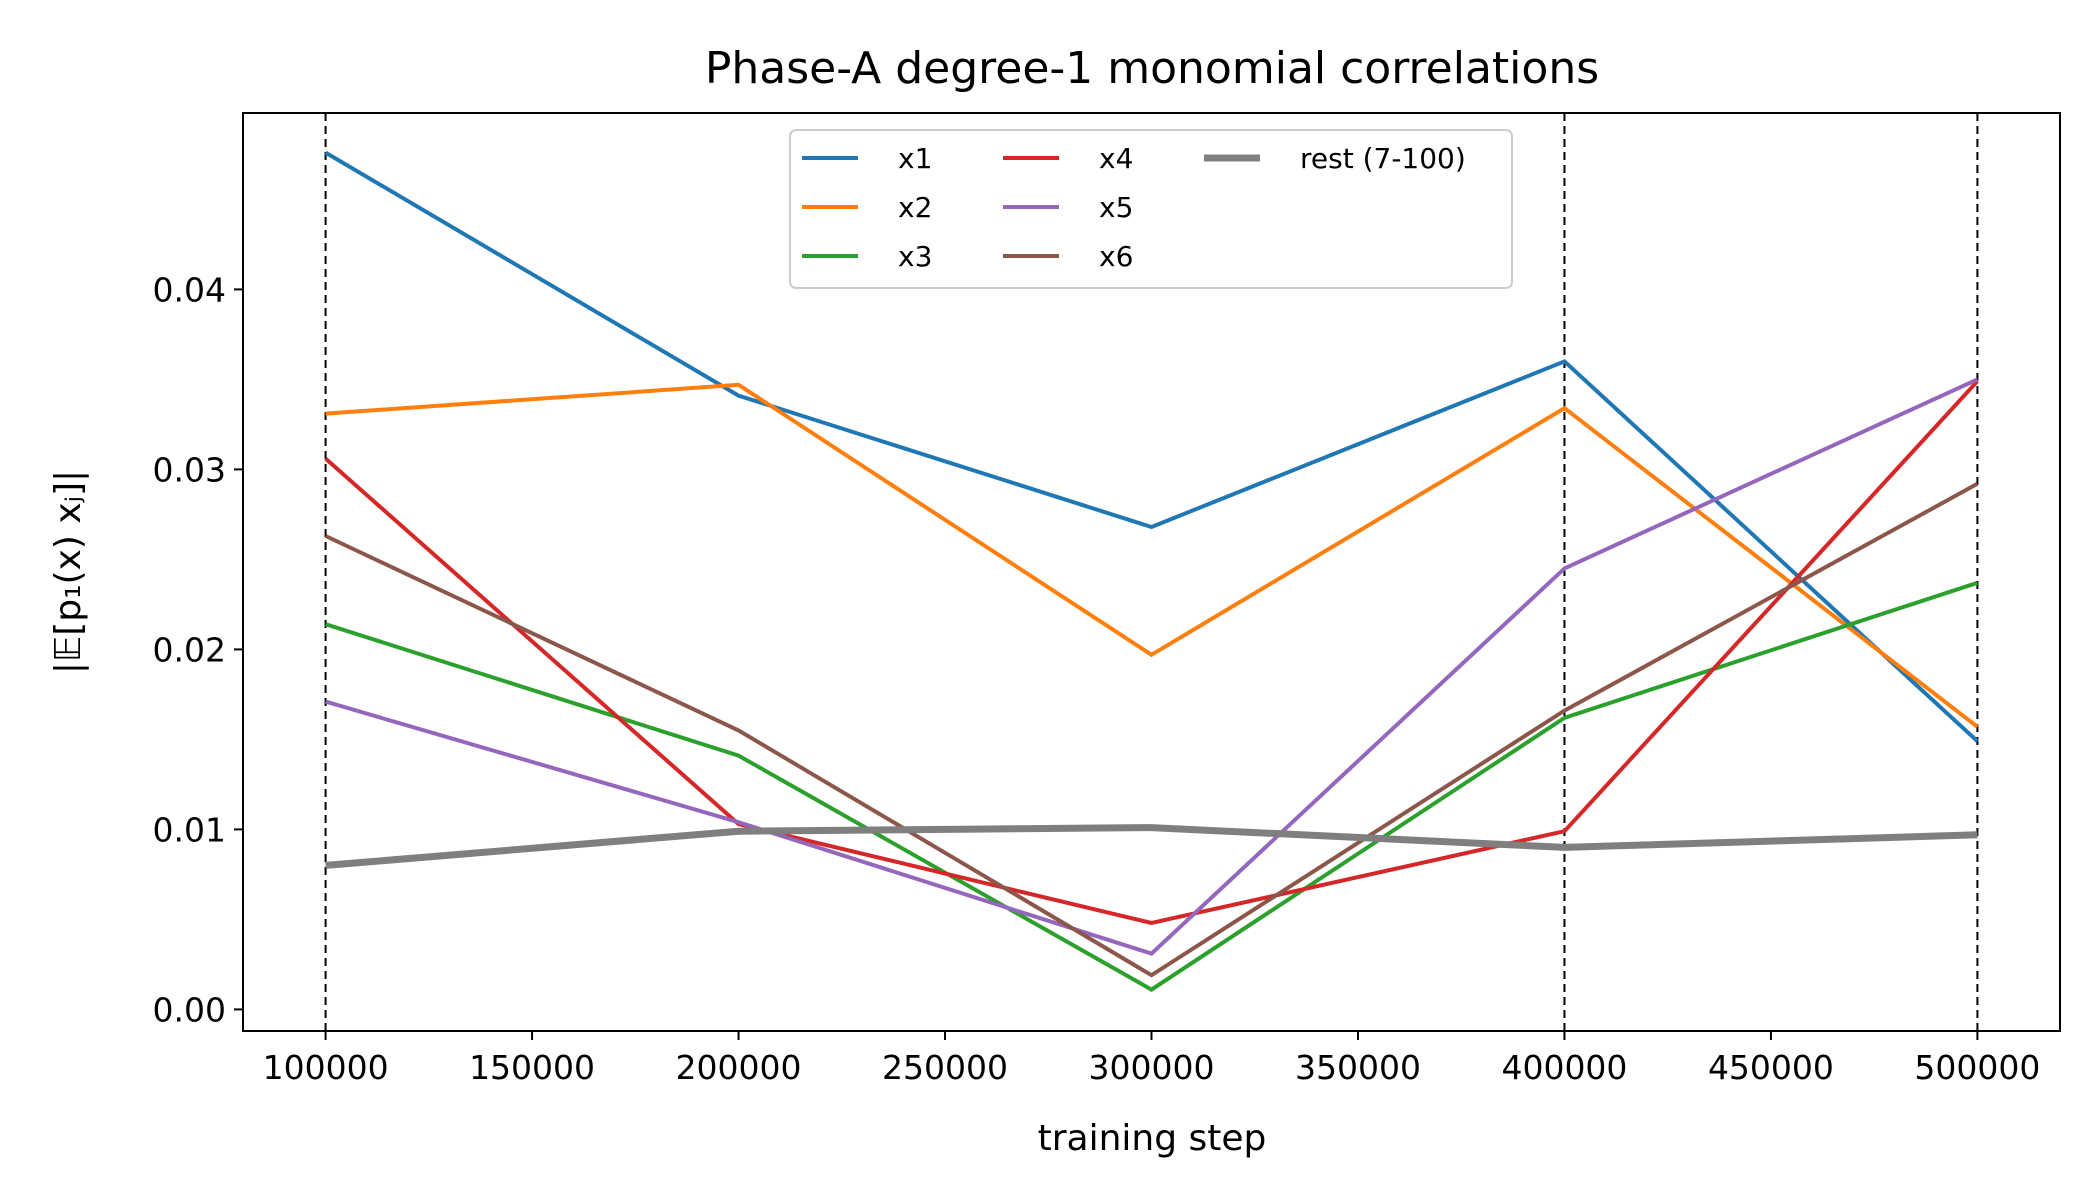 This screenshot has height=1200, width=2100. Describe the element at coordinates (189, 649) in the screenshot. I see `y-tick-label-2: 0.02` at that location.